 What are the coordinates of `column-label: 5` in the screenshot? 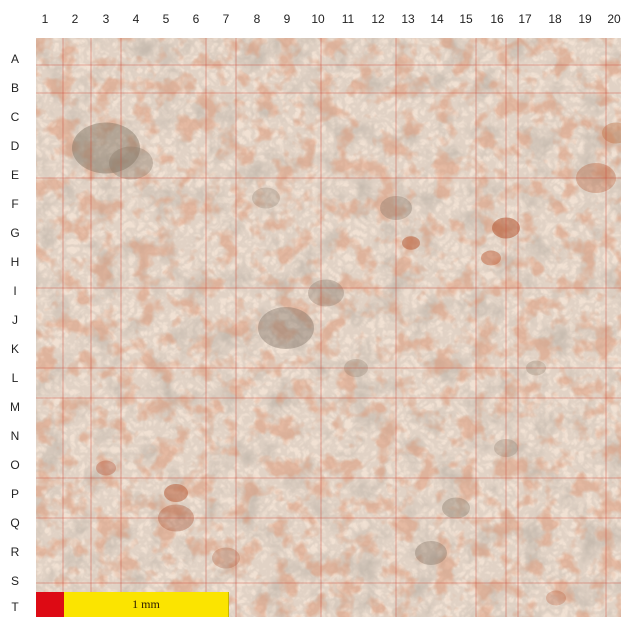 It's located at (166, 19).